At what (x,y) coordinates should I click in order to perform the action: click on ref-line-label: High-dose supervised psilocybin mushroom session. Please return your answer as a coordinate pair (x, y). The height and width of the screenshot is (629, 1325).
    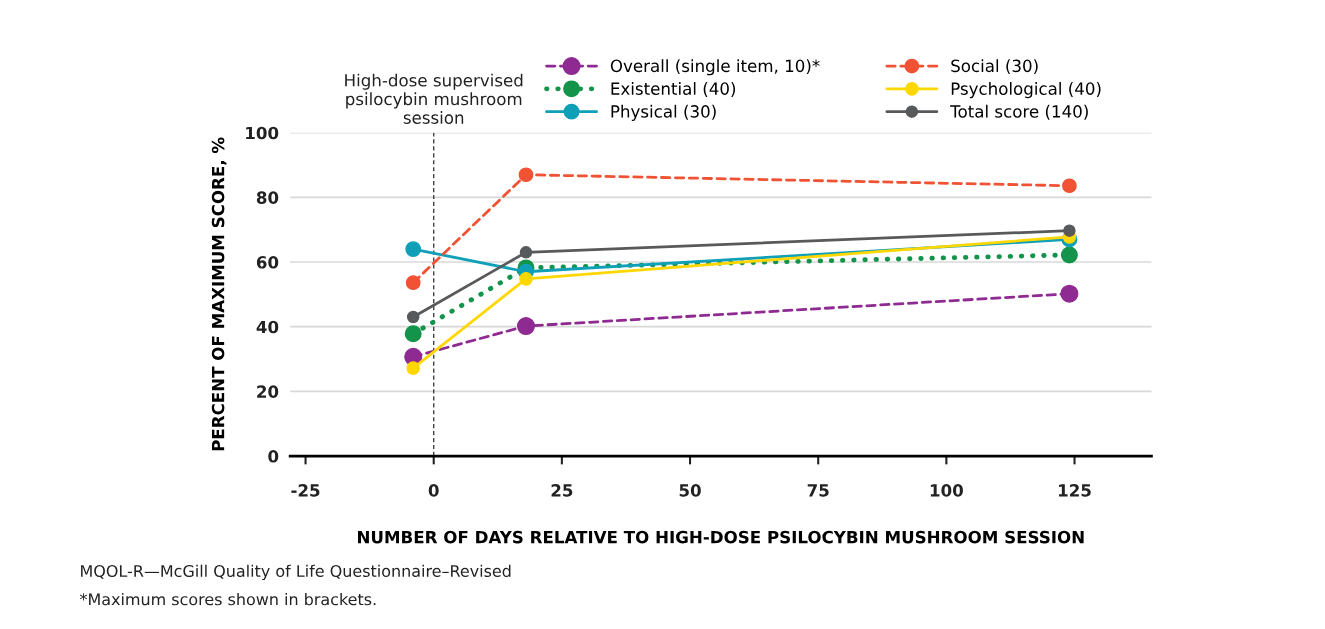
    Looking at the image, I should click on (434, 98).